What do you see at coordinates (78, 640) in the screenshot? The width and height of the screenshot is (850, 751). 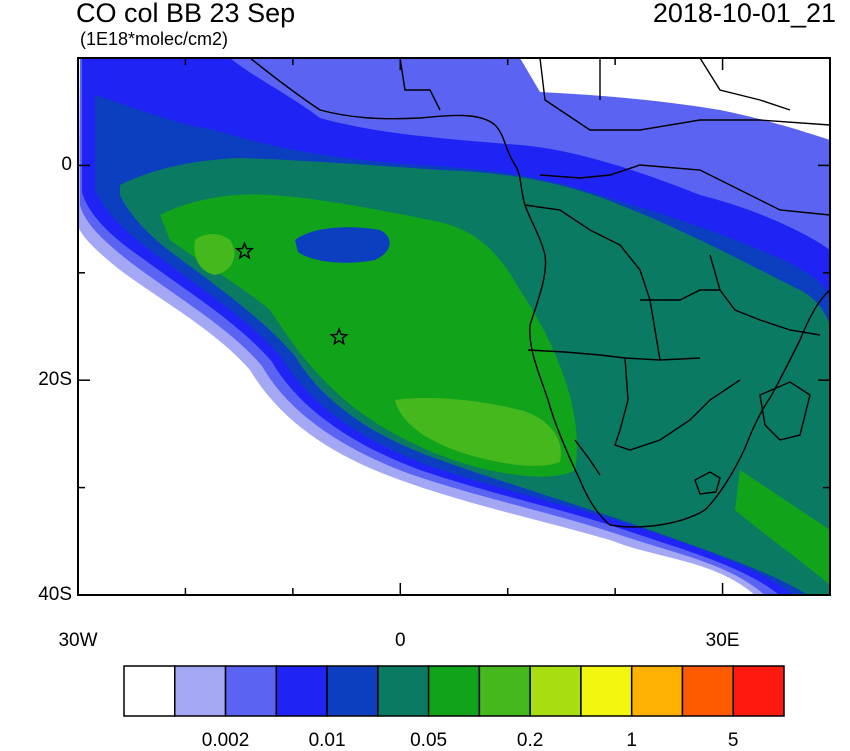 I see `x-tick-label: 30W` at bounding box center [78, 640].